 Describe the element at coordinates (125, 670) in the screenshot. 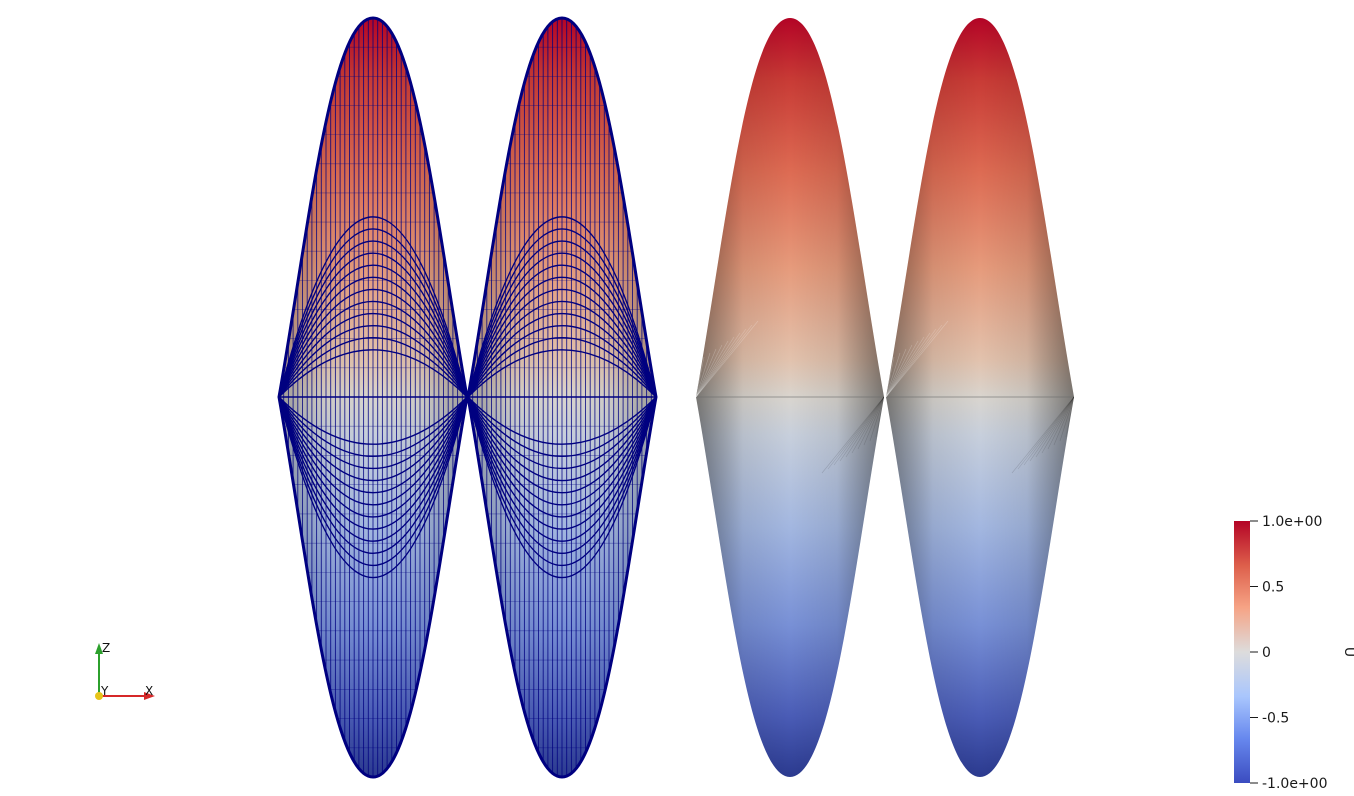

I see `orientation-axes-widget: Z Y X` at that location.